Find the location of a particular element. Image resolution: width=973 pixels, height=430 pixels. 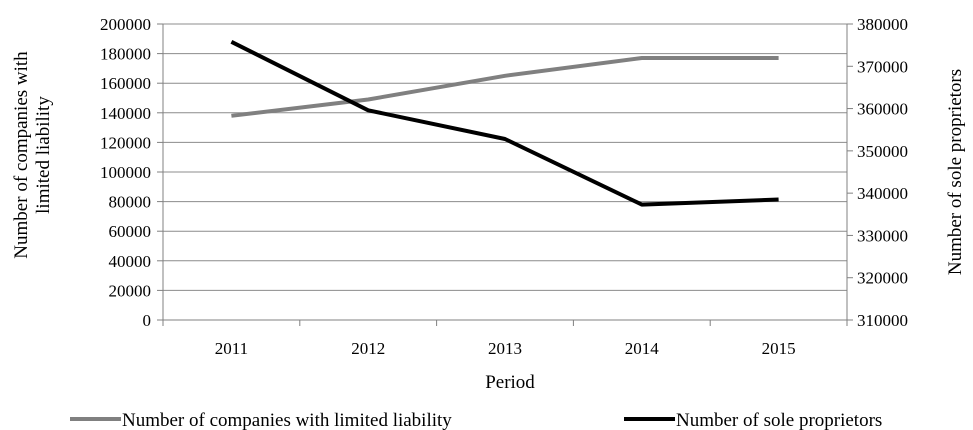

series-line-limited-liability is located at coordinates (505, 87).